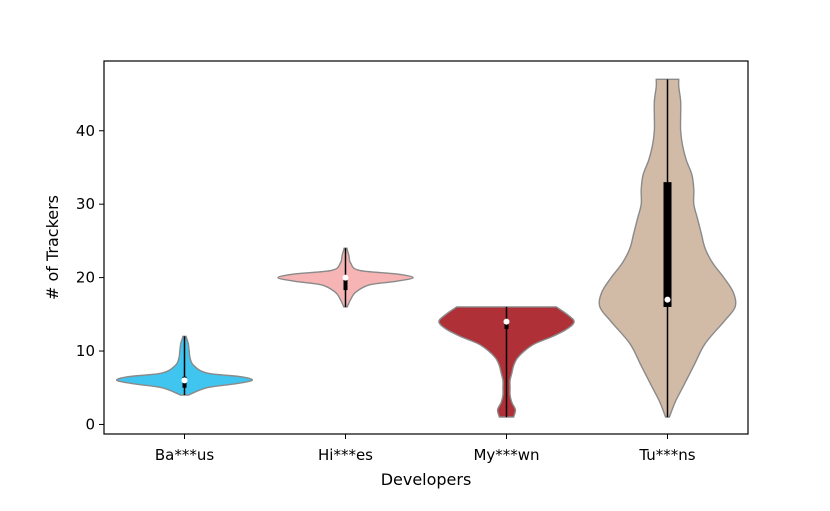  I want to click on y-axis-label: # of Trackers, so click(52, 247).